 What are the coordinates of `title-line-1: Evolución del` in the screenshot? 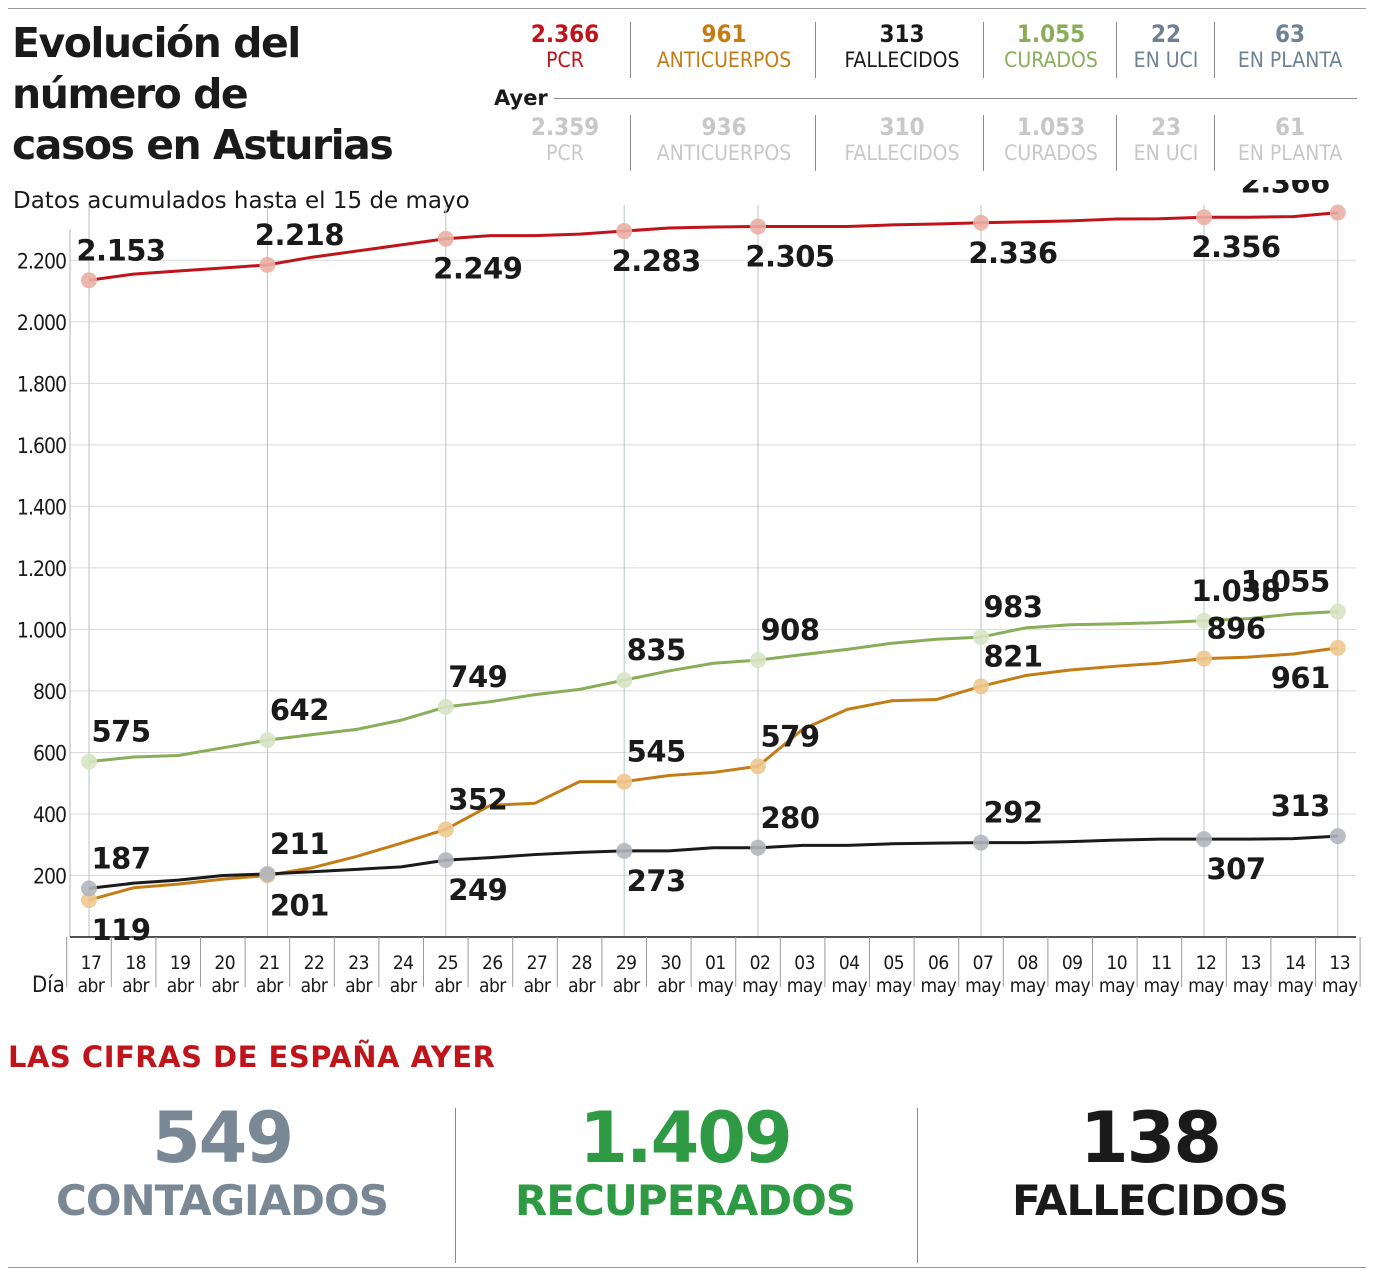 It's located at (156, 43).